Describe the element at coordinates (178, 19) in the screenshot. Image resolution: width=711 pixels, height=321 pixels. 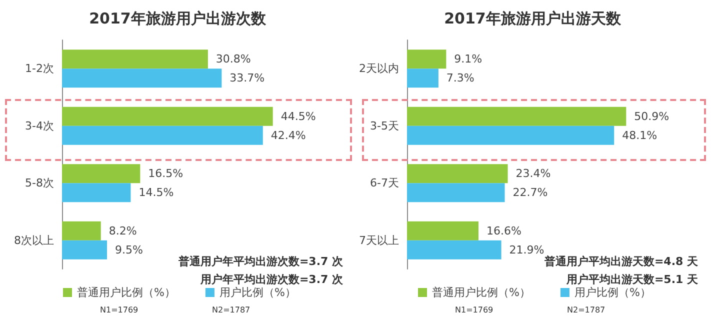
I see `chart-title: 2017年旅游用户出游次数` at that location.